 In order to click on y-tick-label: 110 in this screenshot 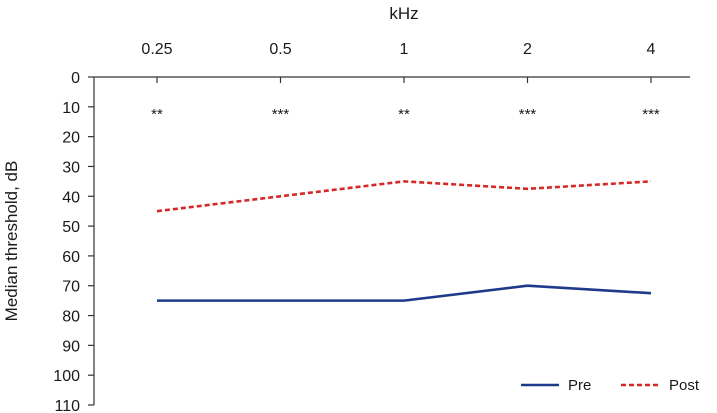, I will do `click(67, 405)`.